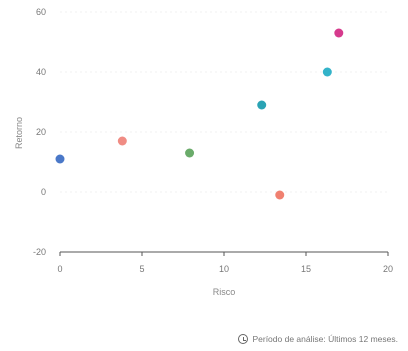 The image size is (408, 351). What do you see at coordinates (388, 269) in the screenshot?
I see `x-tick-label: 20` at bounding box center [388, 269].